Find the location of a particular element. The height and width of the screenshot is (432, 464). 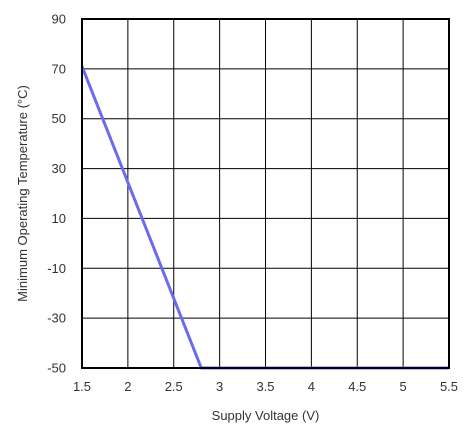

x-tick-label: 4 is located at coordinates (311, 386).